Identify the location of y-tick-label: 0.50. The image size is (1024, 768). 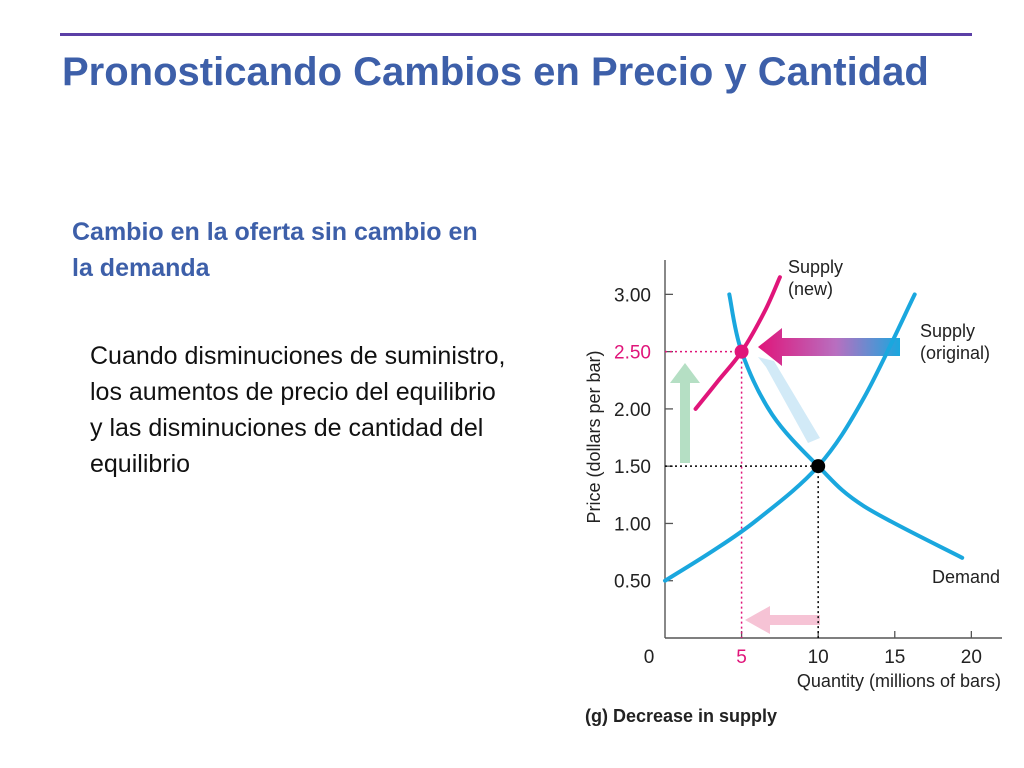
(632, 582).